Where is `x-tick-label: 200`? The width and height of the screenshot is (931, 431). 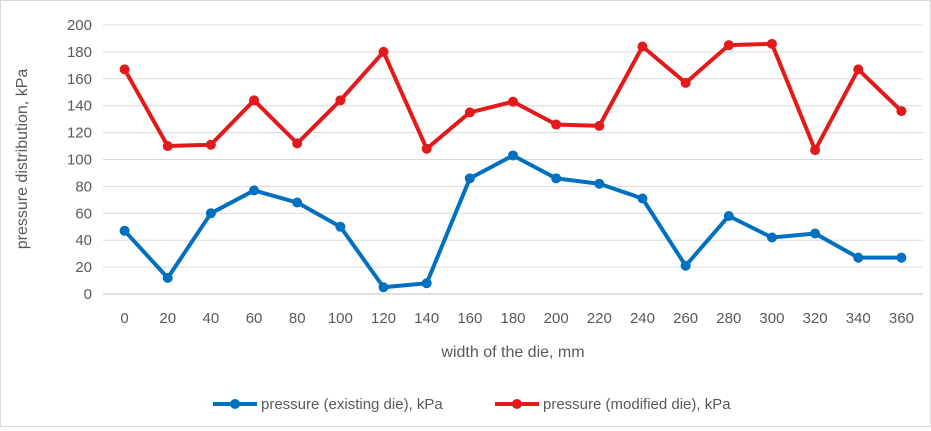 x-tick-label: 200 is located at coordinates (556, 318).